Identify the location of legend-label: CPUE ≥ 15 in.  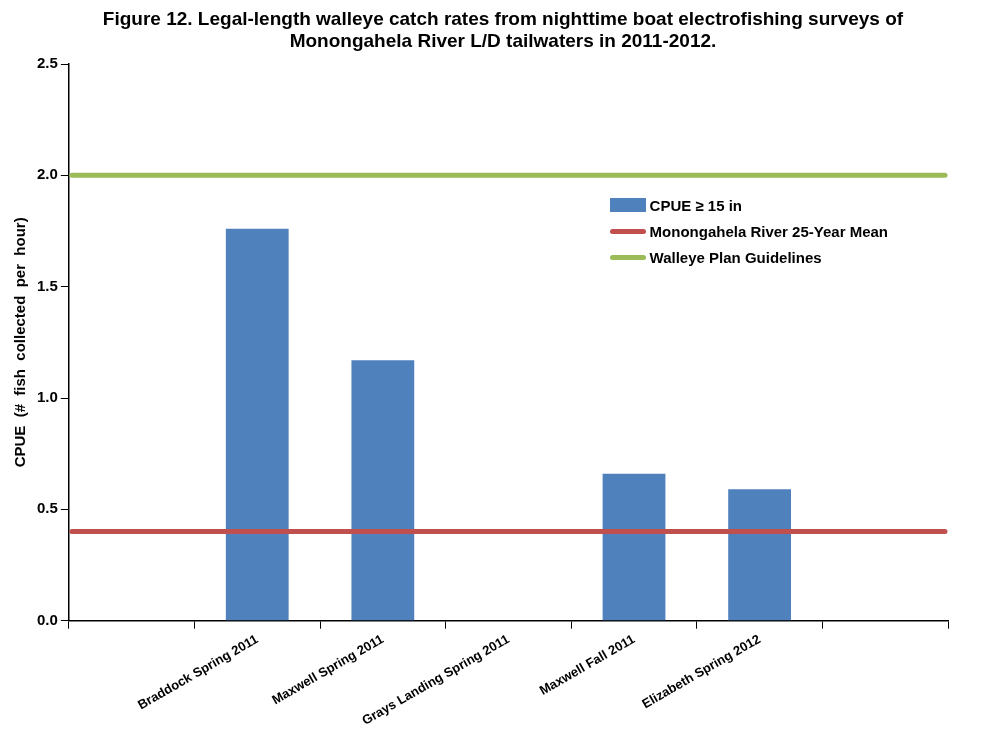
(696, 205).